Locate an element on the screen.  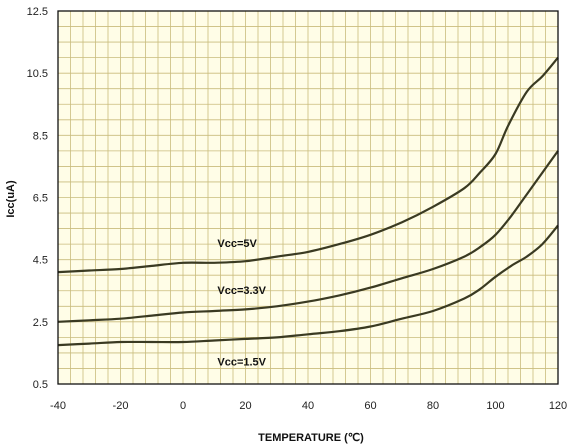
x-tick-label: -40 is located at coordinates (58, 406).